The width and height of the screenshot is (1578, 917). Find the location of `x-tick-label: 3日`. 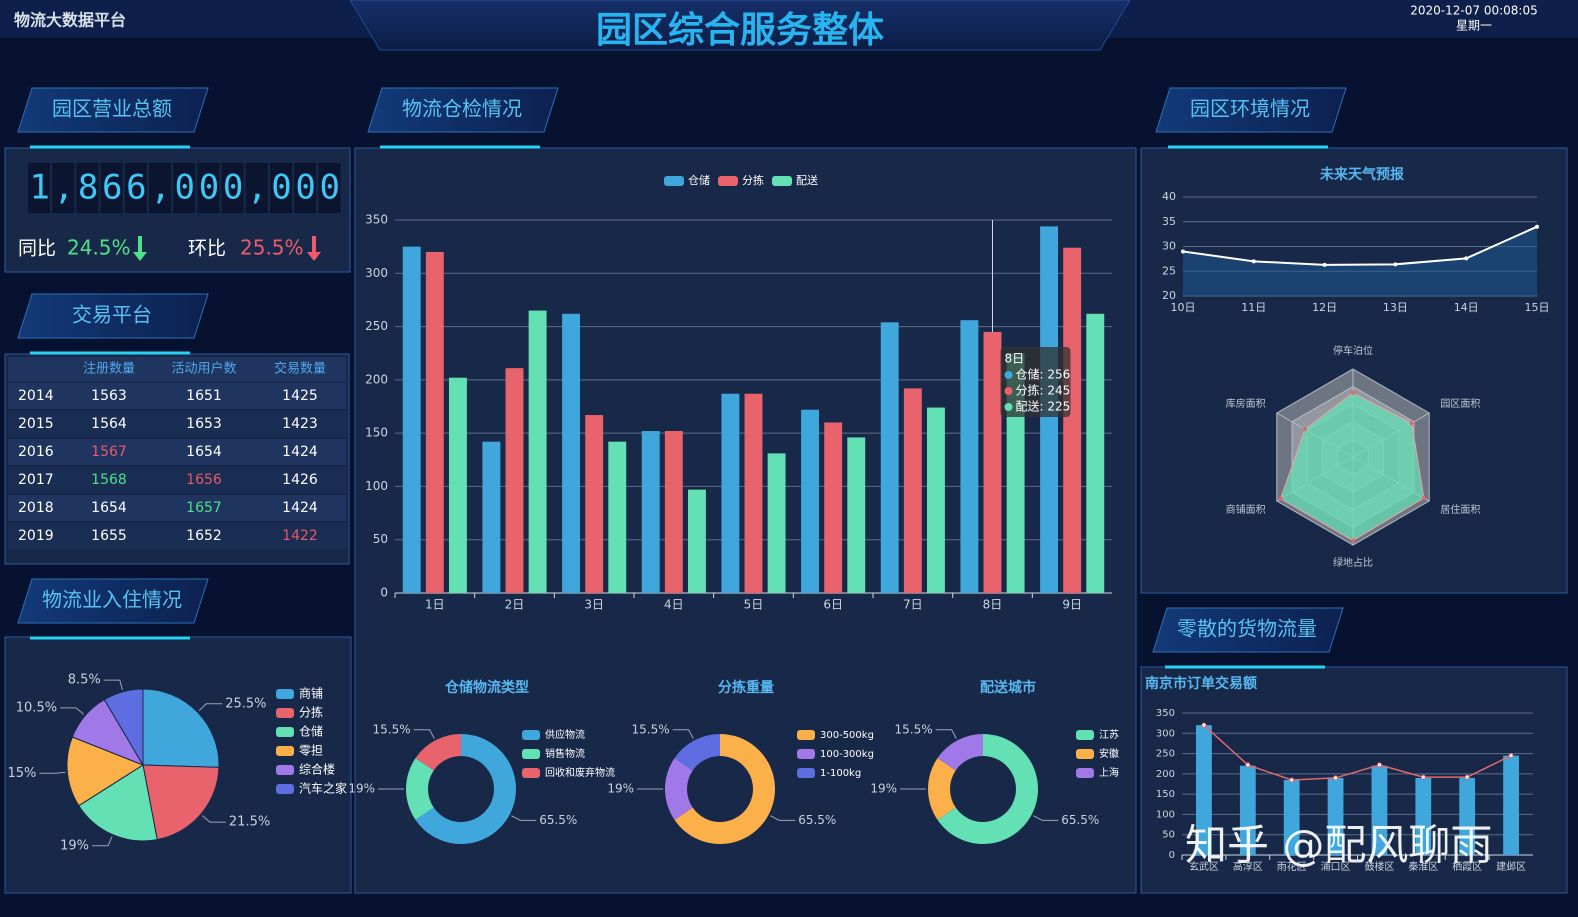

x-tick-label: 3日 is located at coordinates (594, 605).